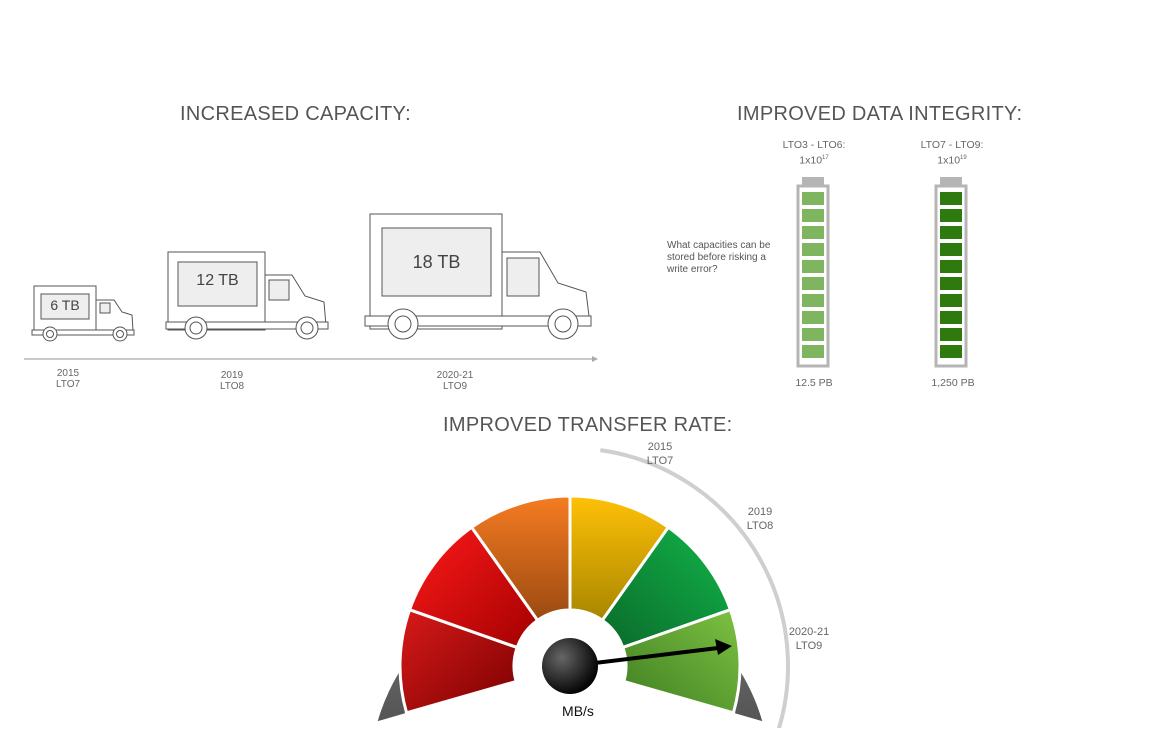  Describe the element at coordinates (588, 425) in the screenshot. I see `transfer-title: IMPROVED TRANSFER RATE:` at that location.